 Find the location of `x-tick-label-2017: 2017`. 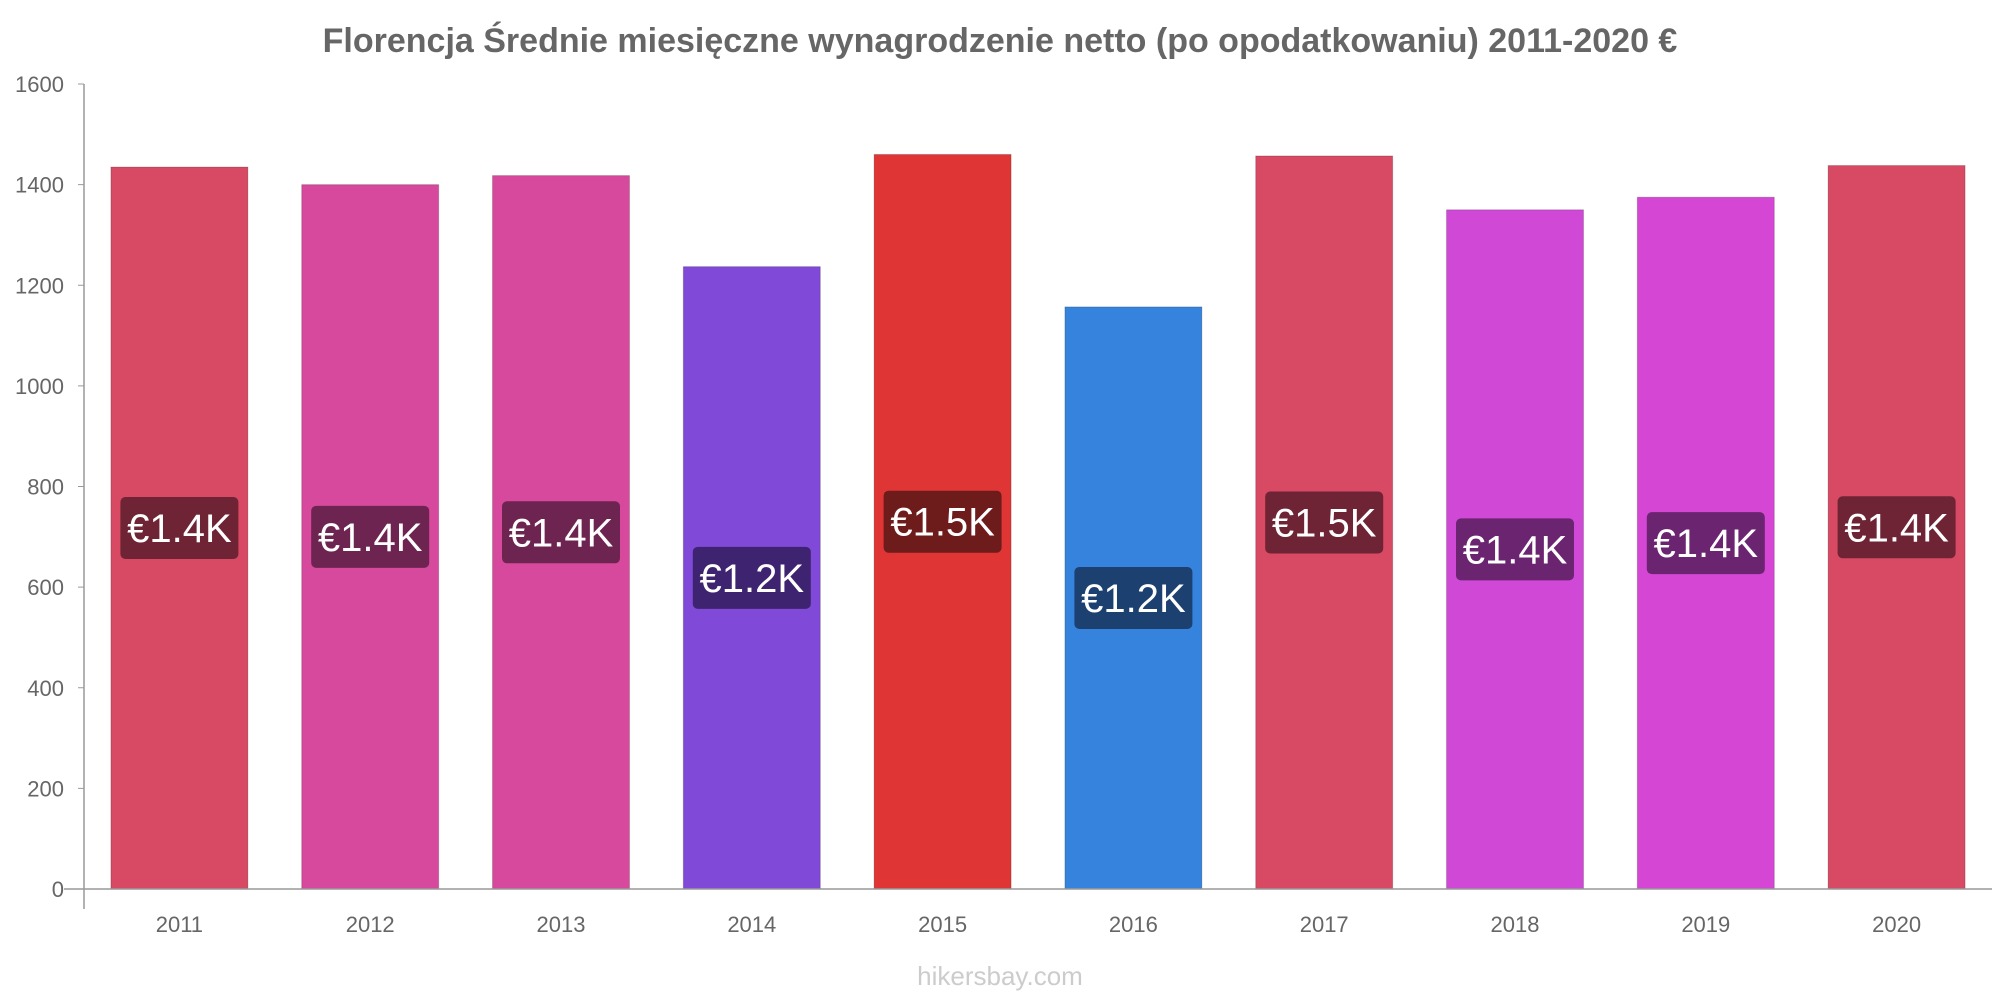

x-tick-label-2017: 2017 is located at coordinates (1324, 924).